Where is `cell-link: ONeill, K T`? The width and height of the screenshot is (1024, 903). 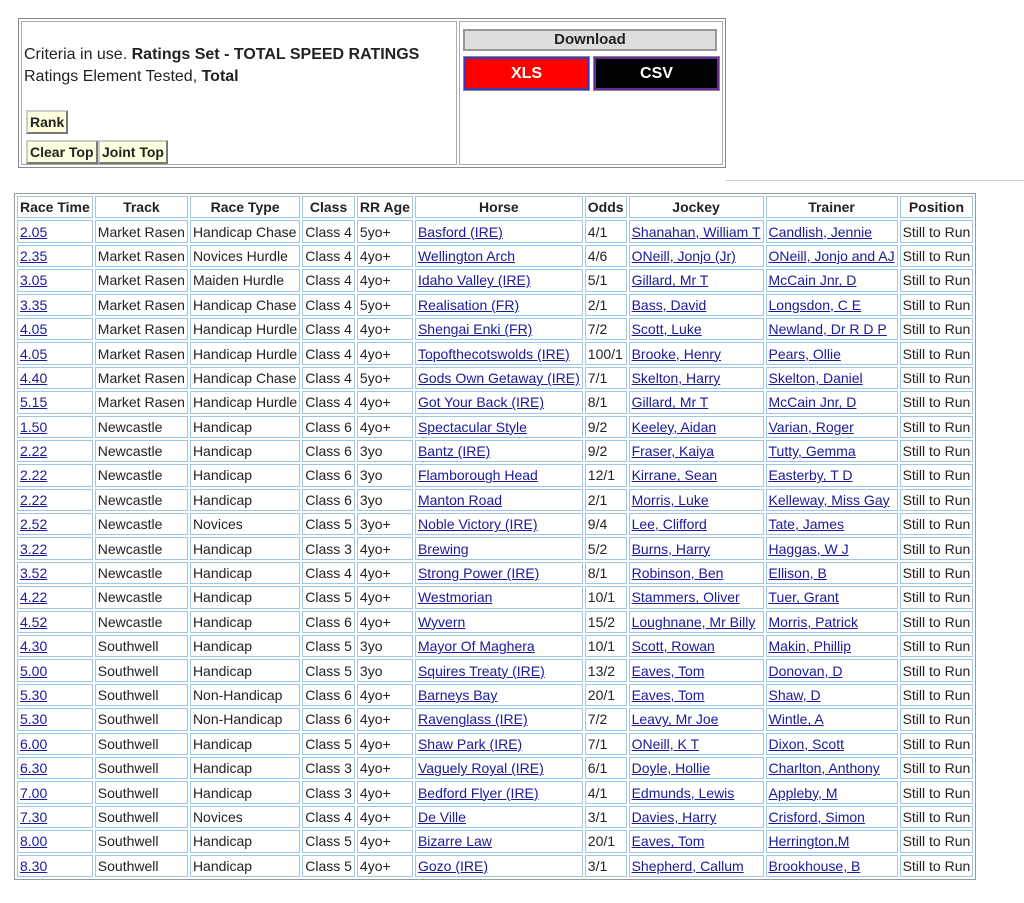
cell-link: ONeill, K T is located at coordinates (665, 743).